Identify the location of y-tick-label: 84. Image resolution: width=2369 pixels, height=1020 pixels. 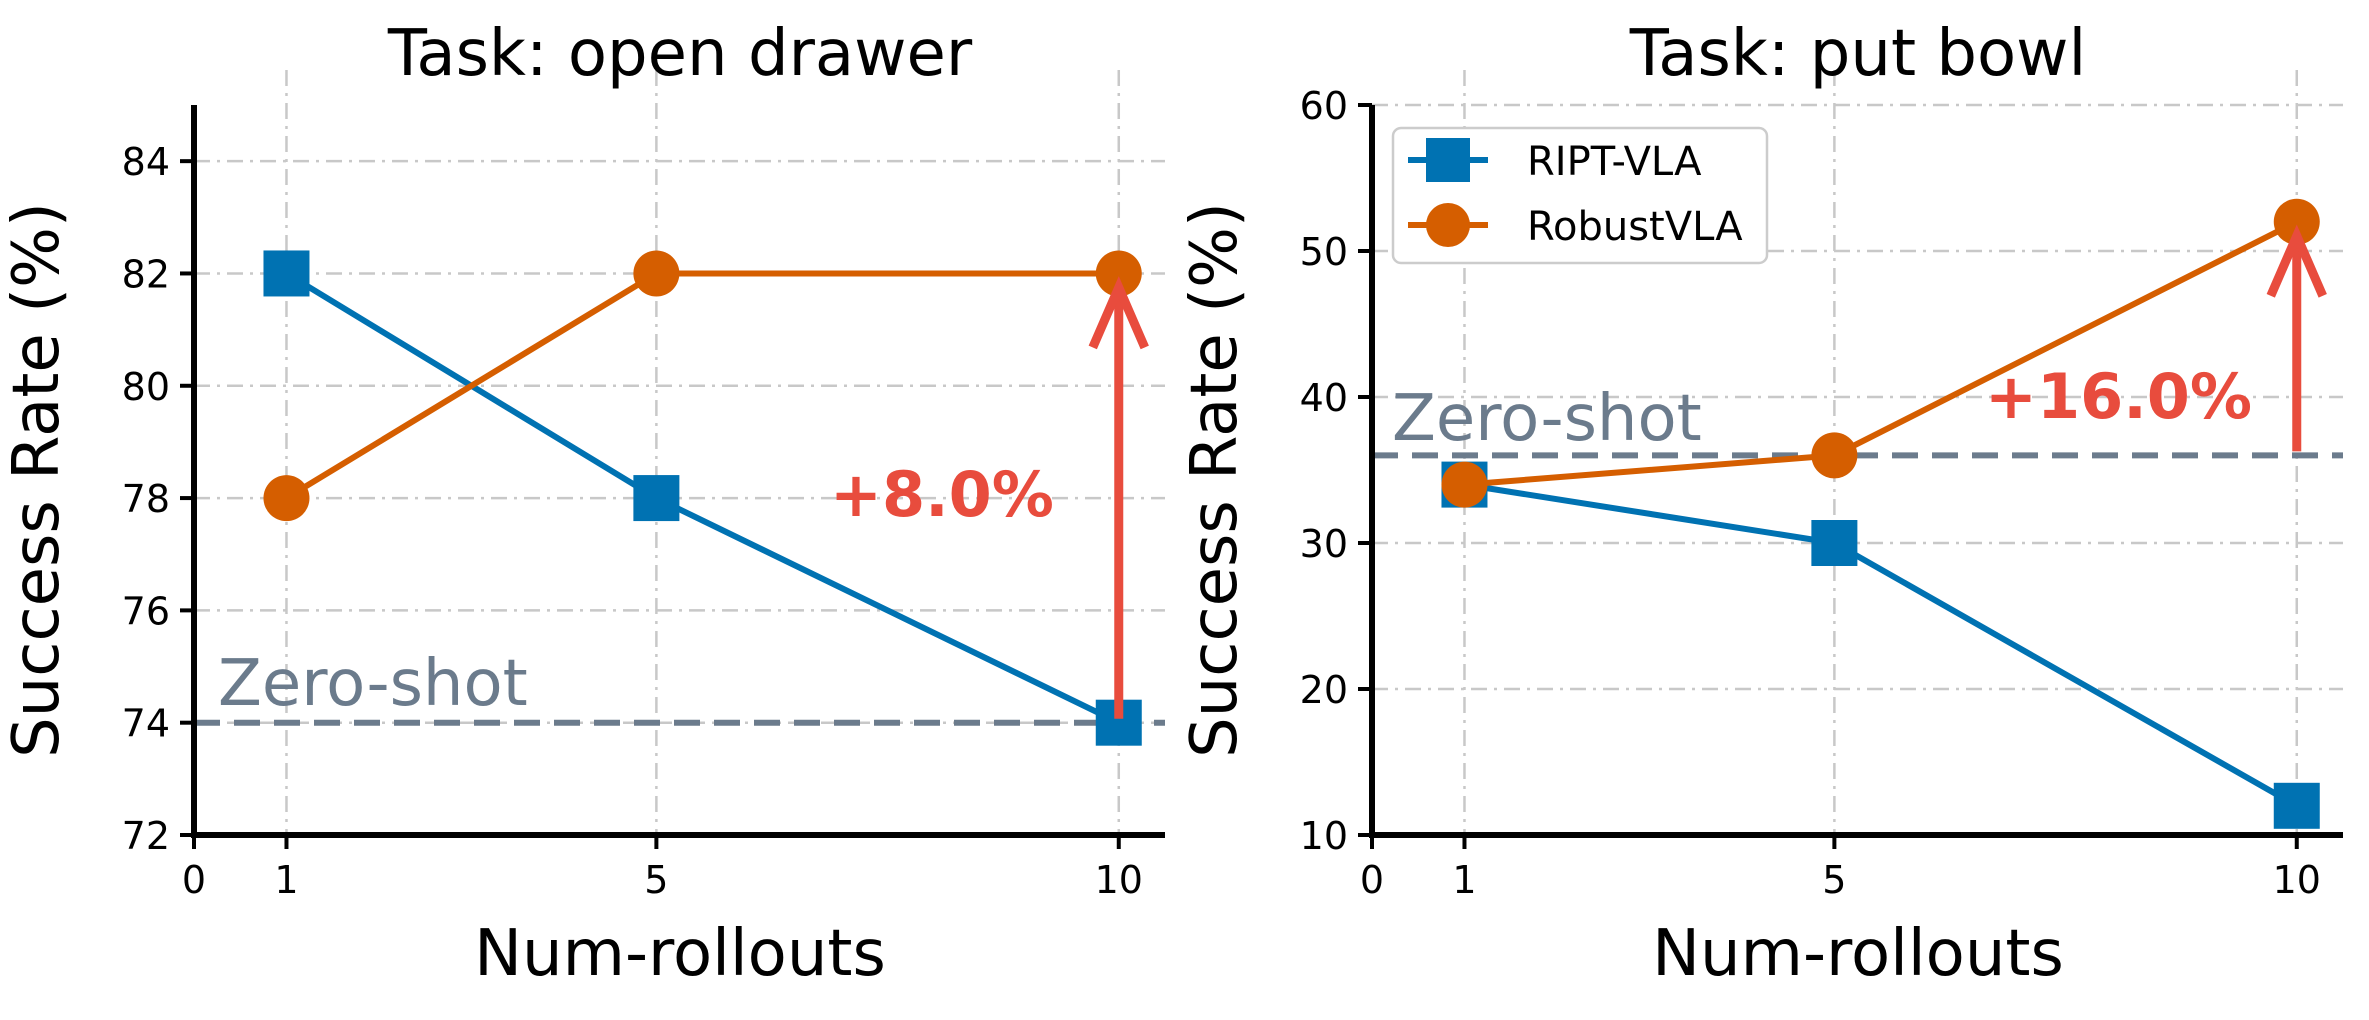
(146, 162).